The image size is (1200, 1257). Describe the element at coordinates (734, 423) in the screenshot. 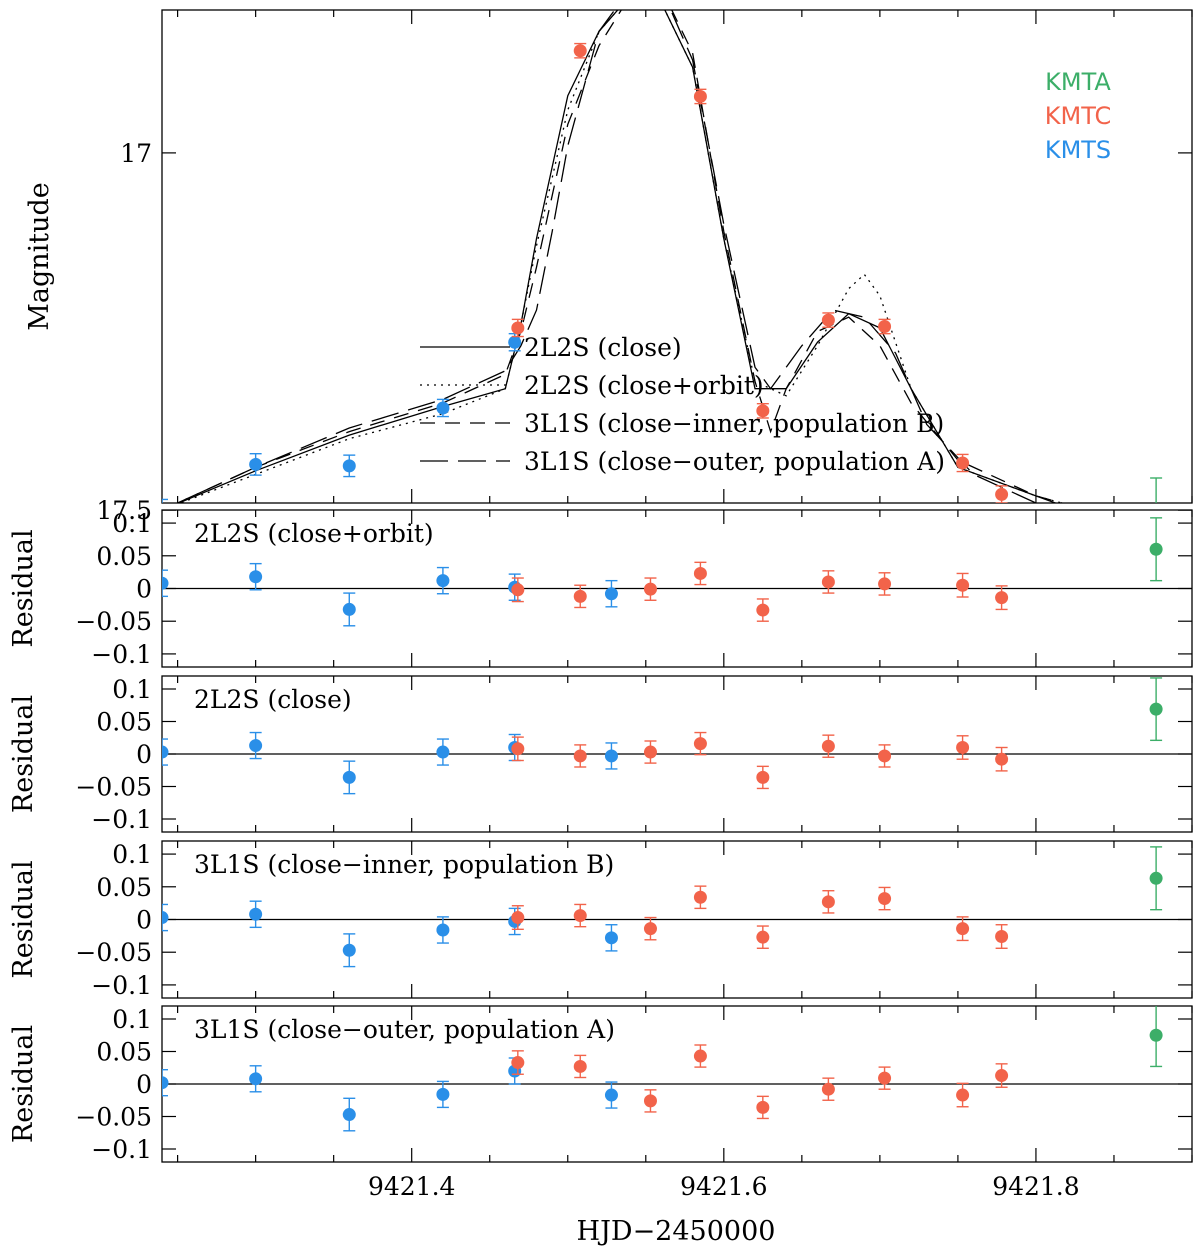

I see `legend-entry-label: 3L1S (close−inner, population B)` at that location.